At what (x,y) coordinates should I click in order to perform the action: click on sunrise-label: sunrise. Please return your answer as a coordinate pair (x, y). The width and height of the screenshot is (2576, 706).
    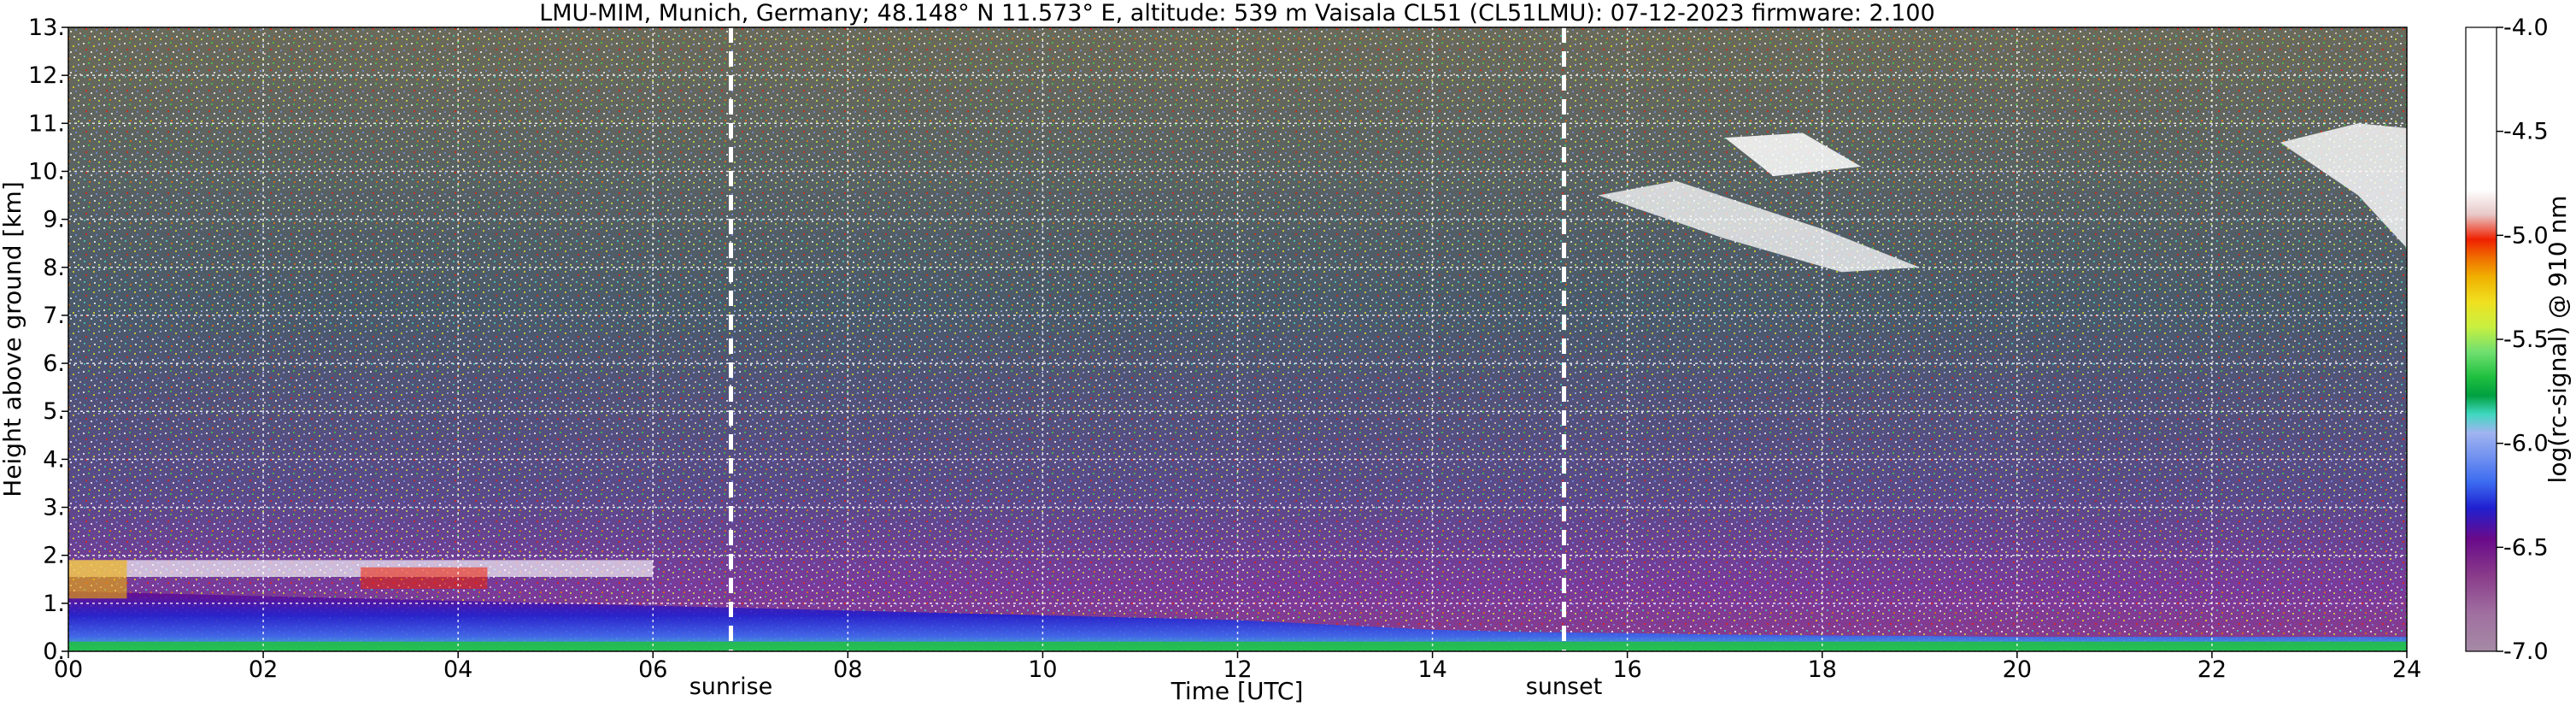
    Looking at the image, I should click on (731, 687).